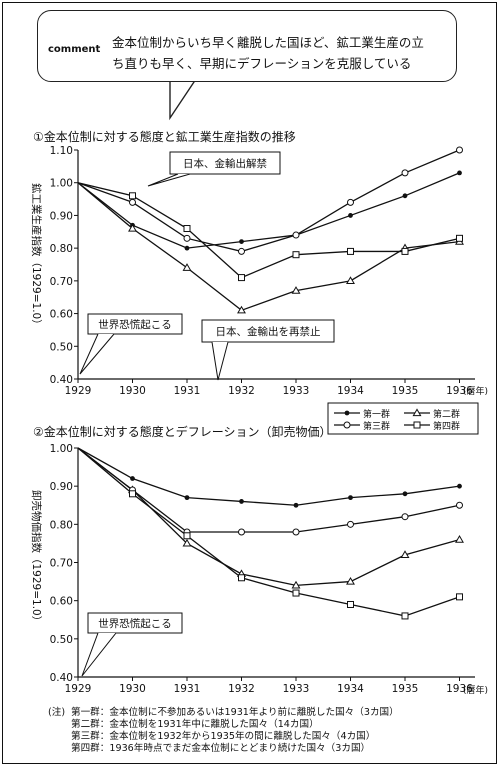 The image size is (501, 768). I want to click on comment-box, so click(247, 46).